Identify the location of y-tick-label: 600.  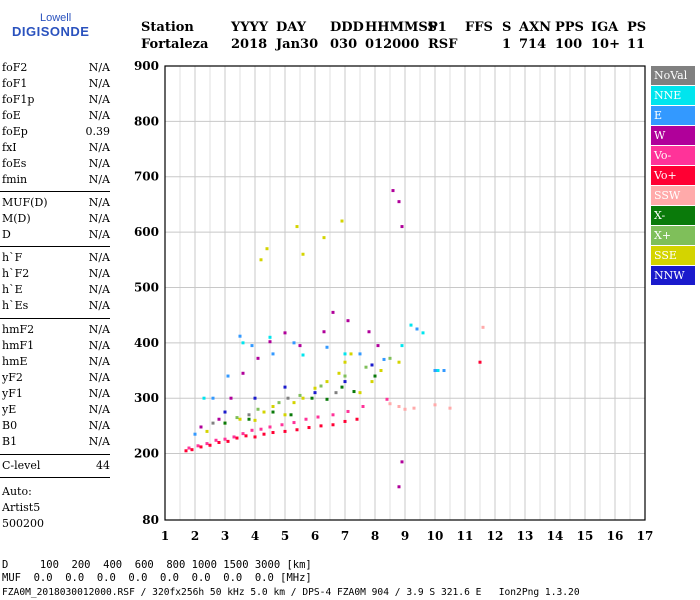
(146, 232).